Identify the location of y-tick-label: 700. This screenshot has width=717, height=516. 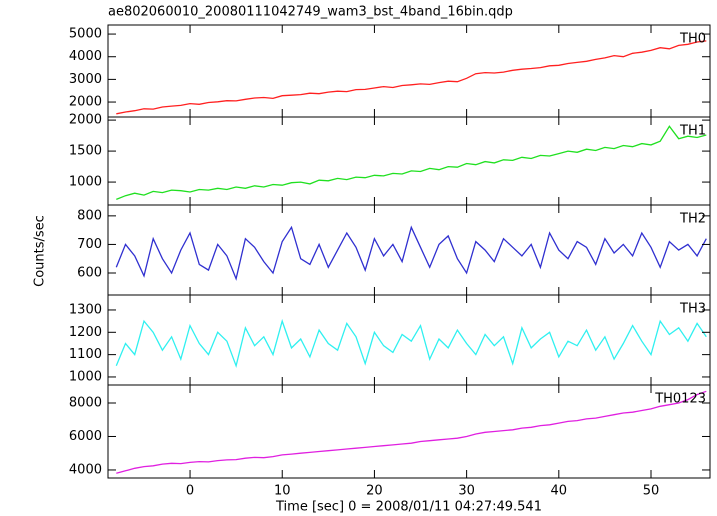
(89, 244).